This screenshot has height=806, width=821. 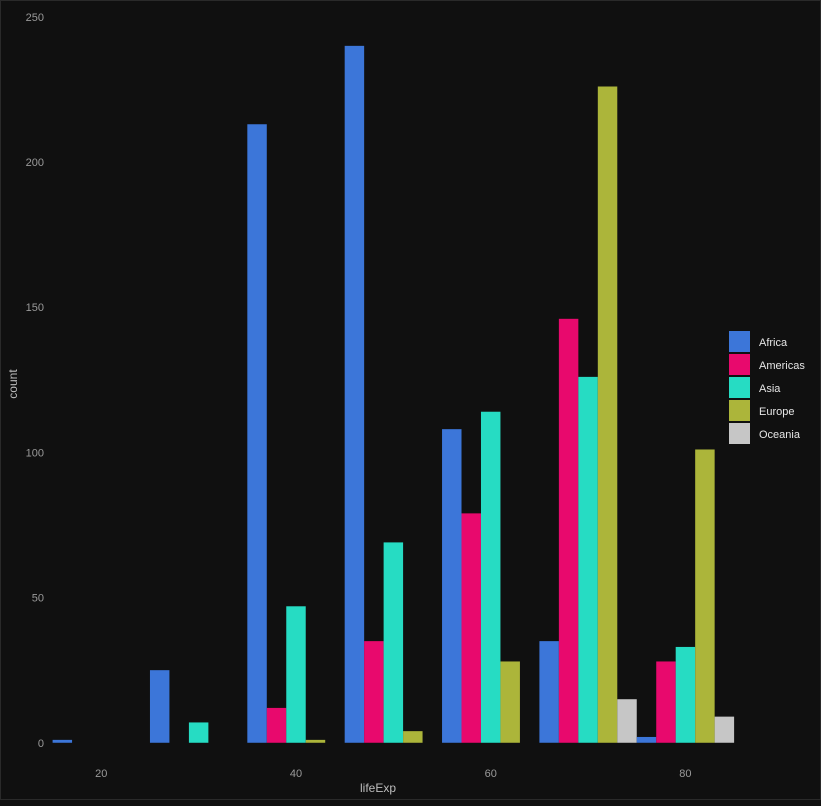 What do you see at coordinates (776, 412) in the screenshot?
I see `legend-label-europe: Europe` at bounding box center [776, 412].